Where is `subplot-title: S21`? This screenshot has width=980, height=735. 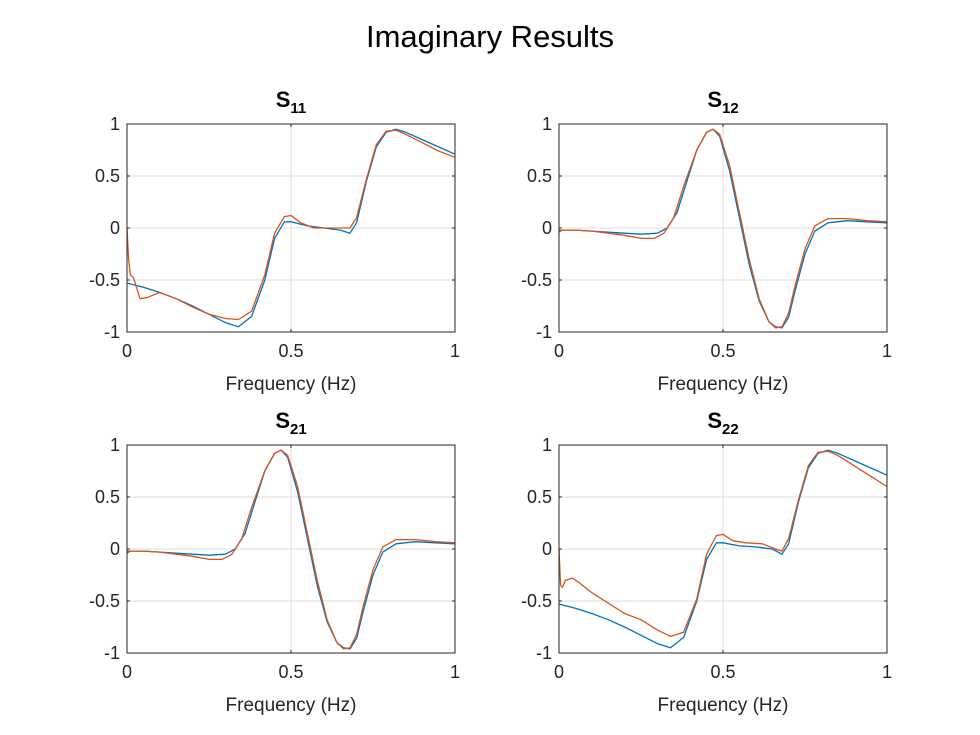
subplot-title: S21 is located at coordinates (290, 423).